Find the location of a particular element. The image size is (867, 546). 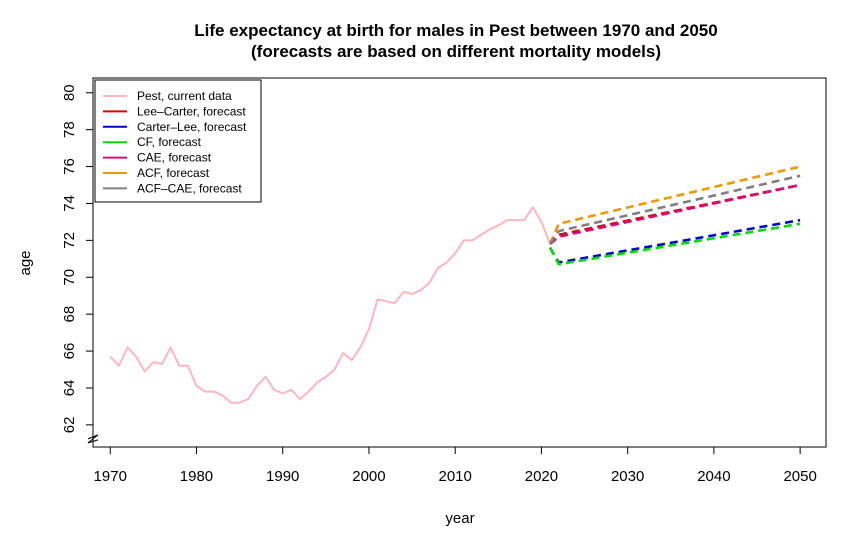

y-axis-title: age is located at coordinates (25, 262).